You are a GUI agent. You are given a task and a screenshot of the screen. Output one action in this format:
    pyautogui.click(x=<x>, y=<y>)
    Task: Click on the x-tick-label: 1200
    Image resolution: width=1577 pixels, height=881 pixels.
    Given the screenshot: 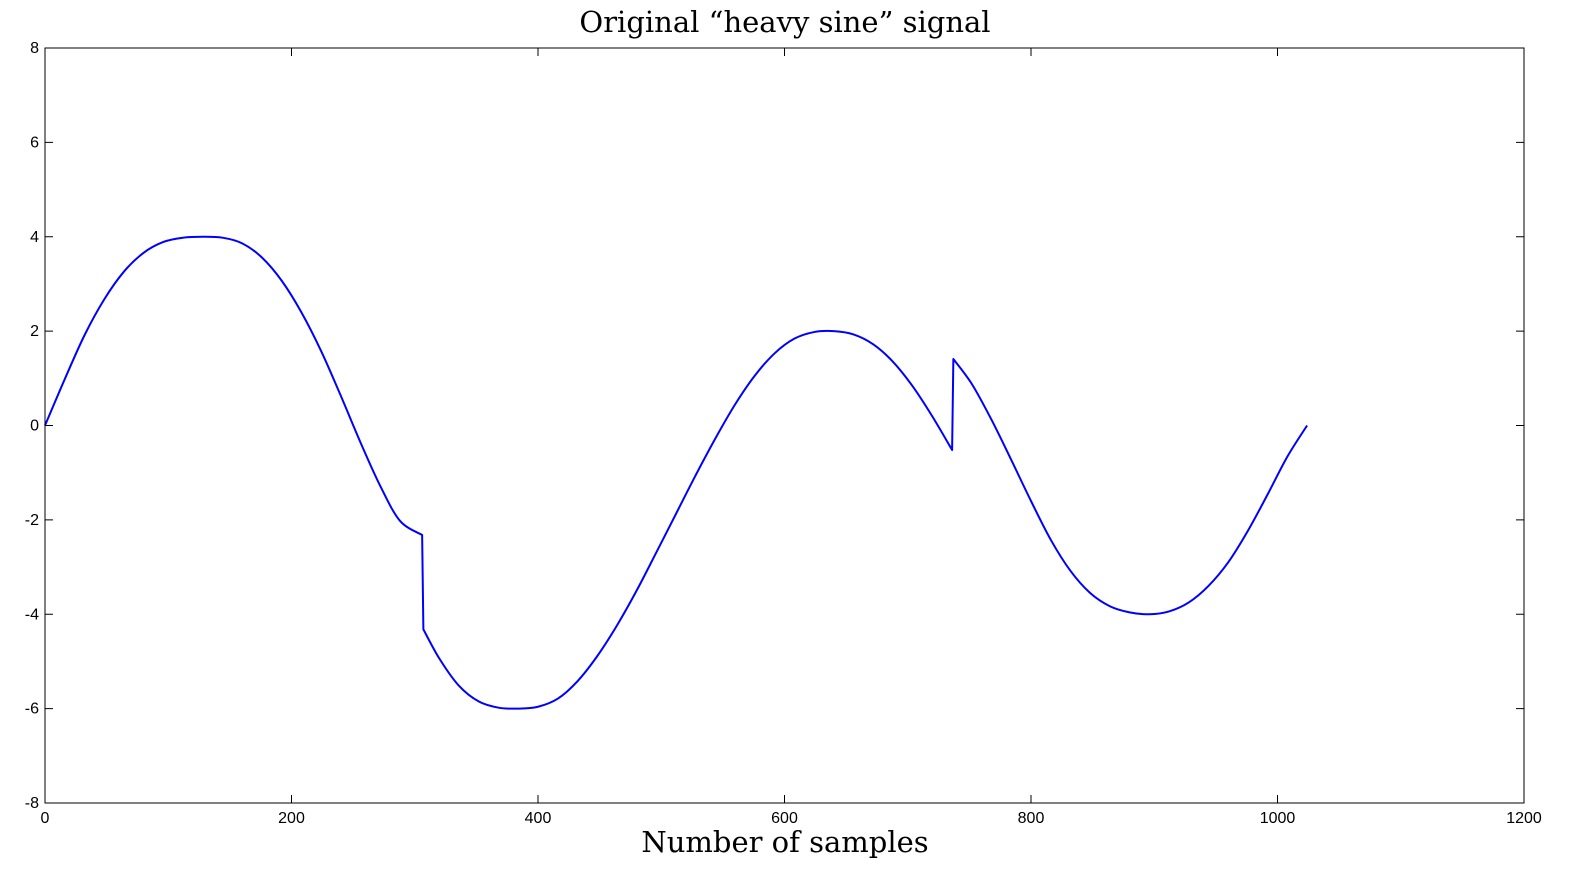 What is the action you would take?
    pyautogui.click(x=1524, y=818)
    